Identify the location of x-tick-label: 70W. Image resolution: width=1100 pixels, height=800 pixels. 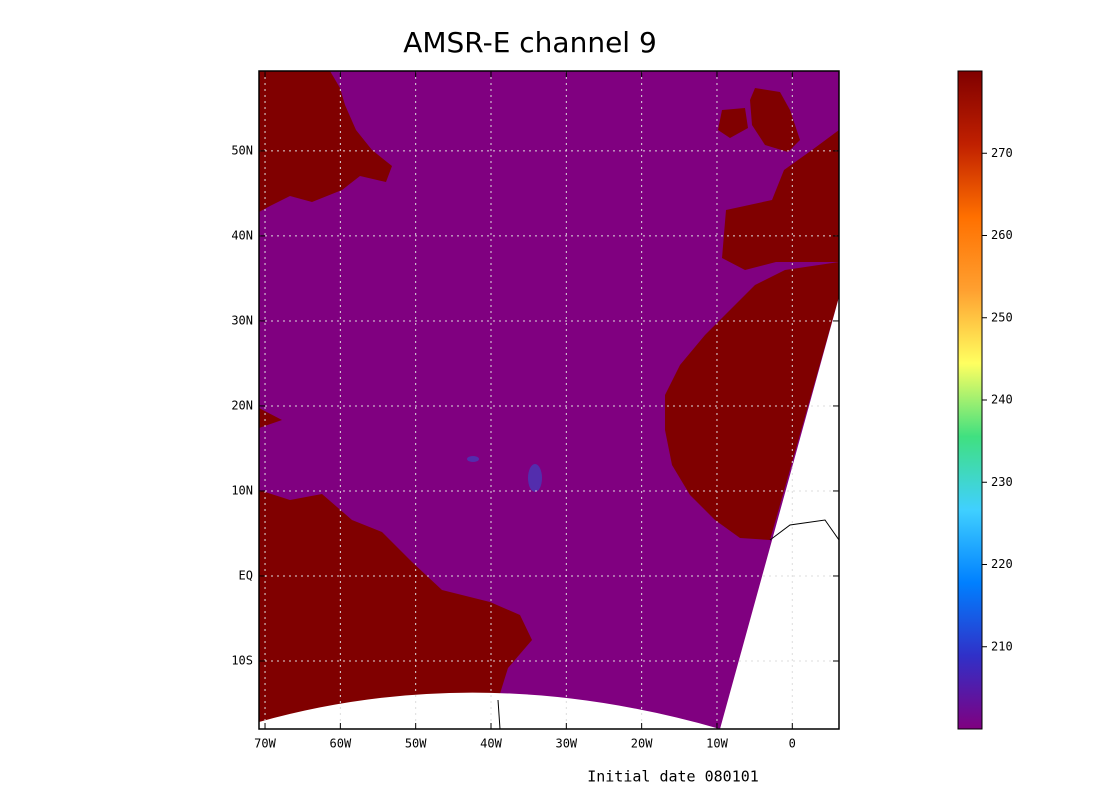
(265, 744).